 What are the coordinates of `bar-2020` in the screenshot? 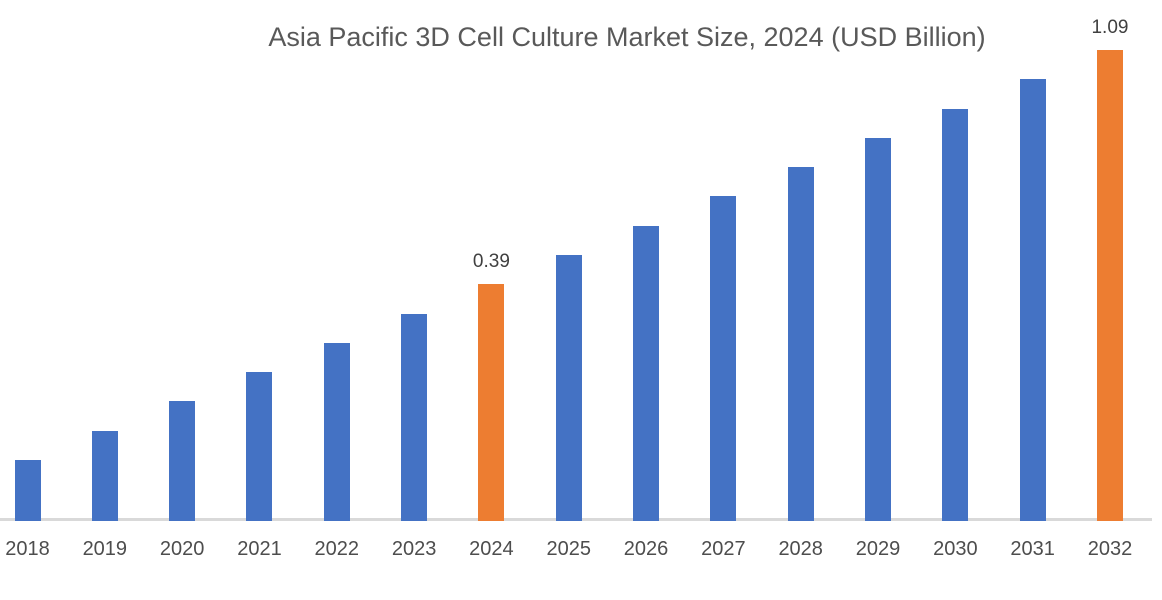 It's located at (182, 461).